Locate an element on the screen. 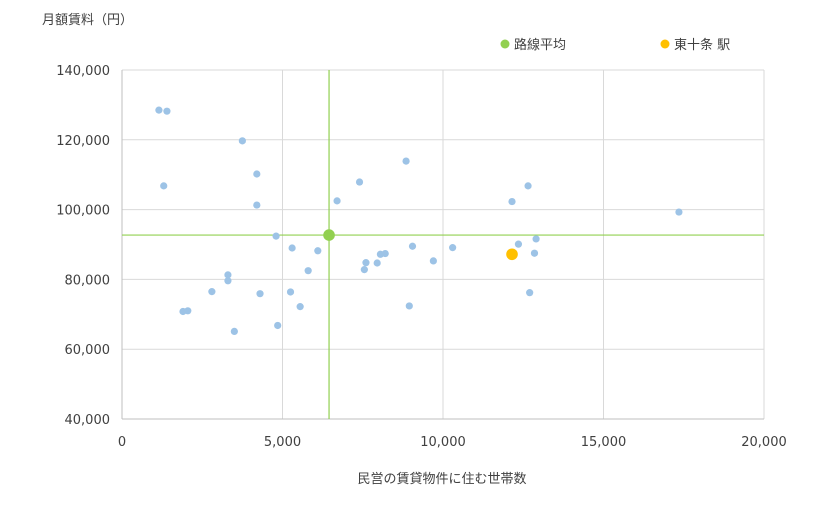 Image resolution: width=820 pixels, height=510 pixels. x-tick-label: 15,000 is located at coordinates (604, 442).